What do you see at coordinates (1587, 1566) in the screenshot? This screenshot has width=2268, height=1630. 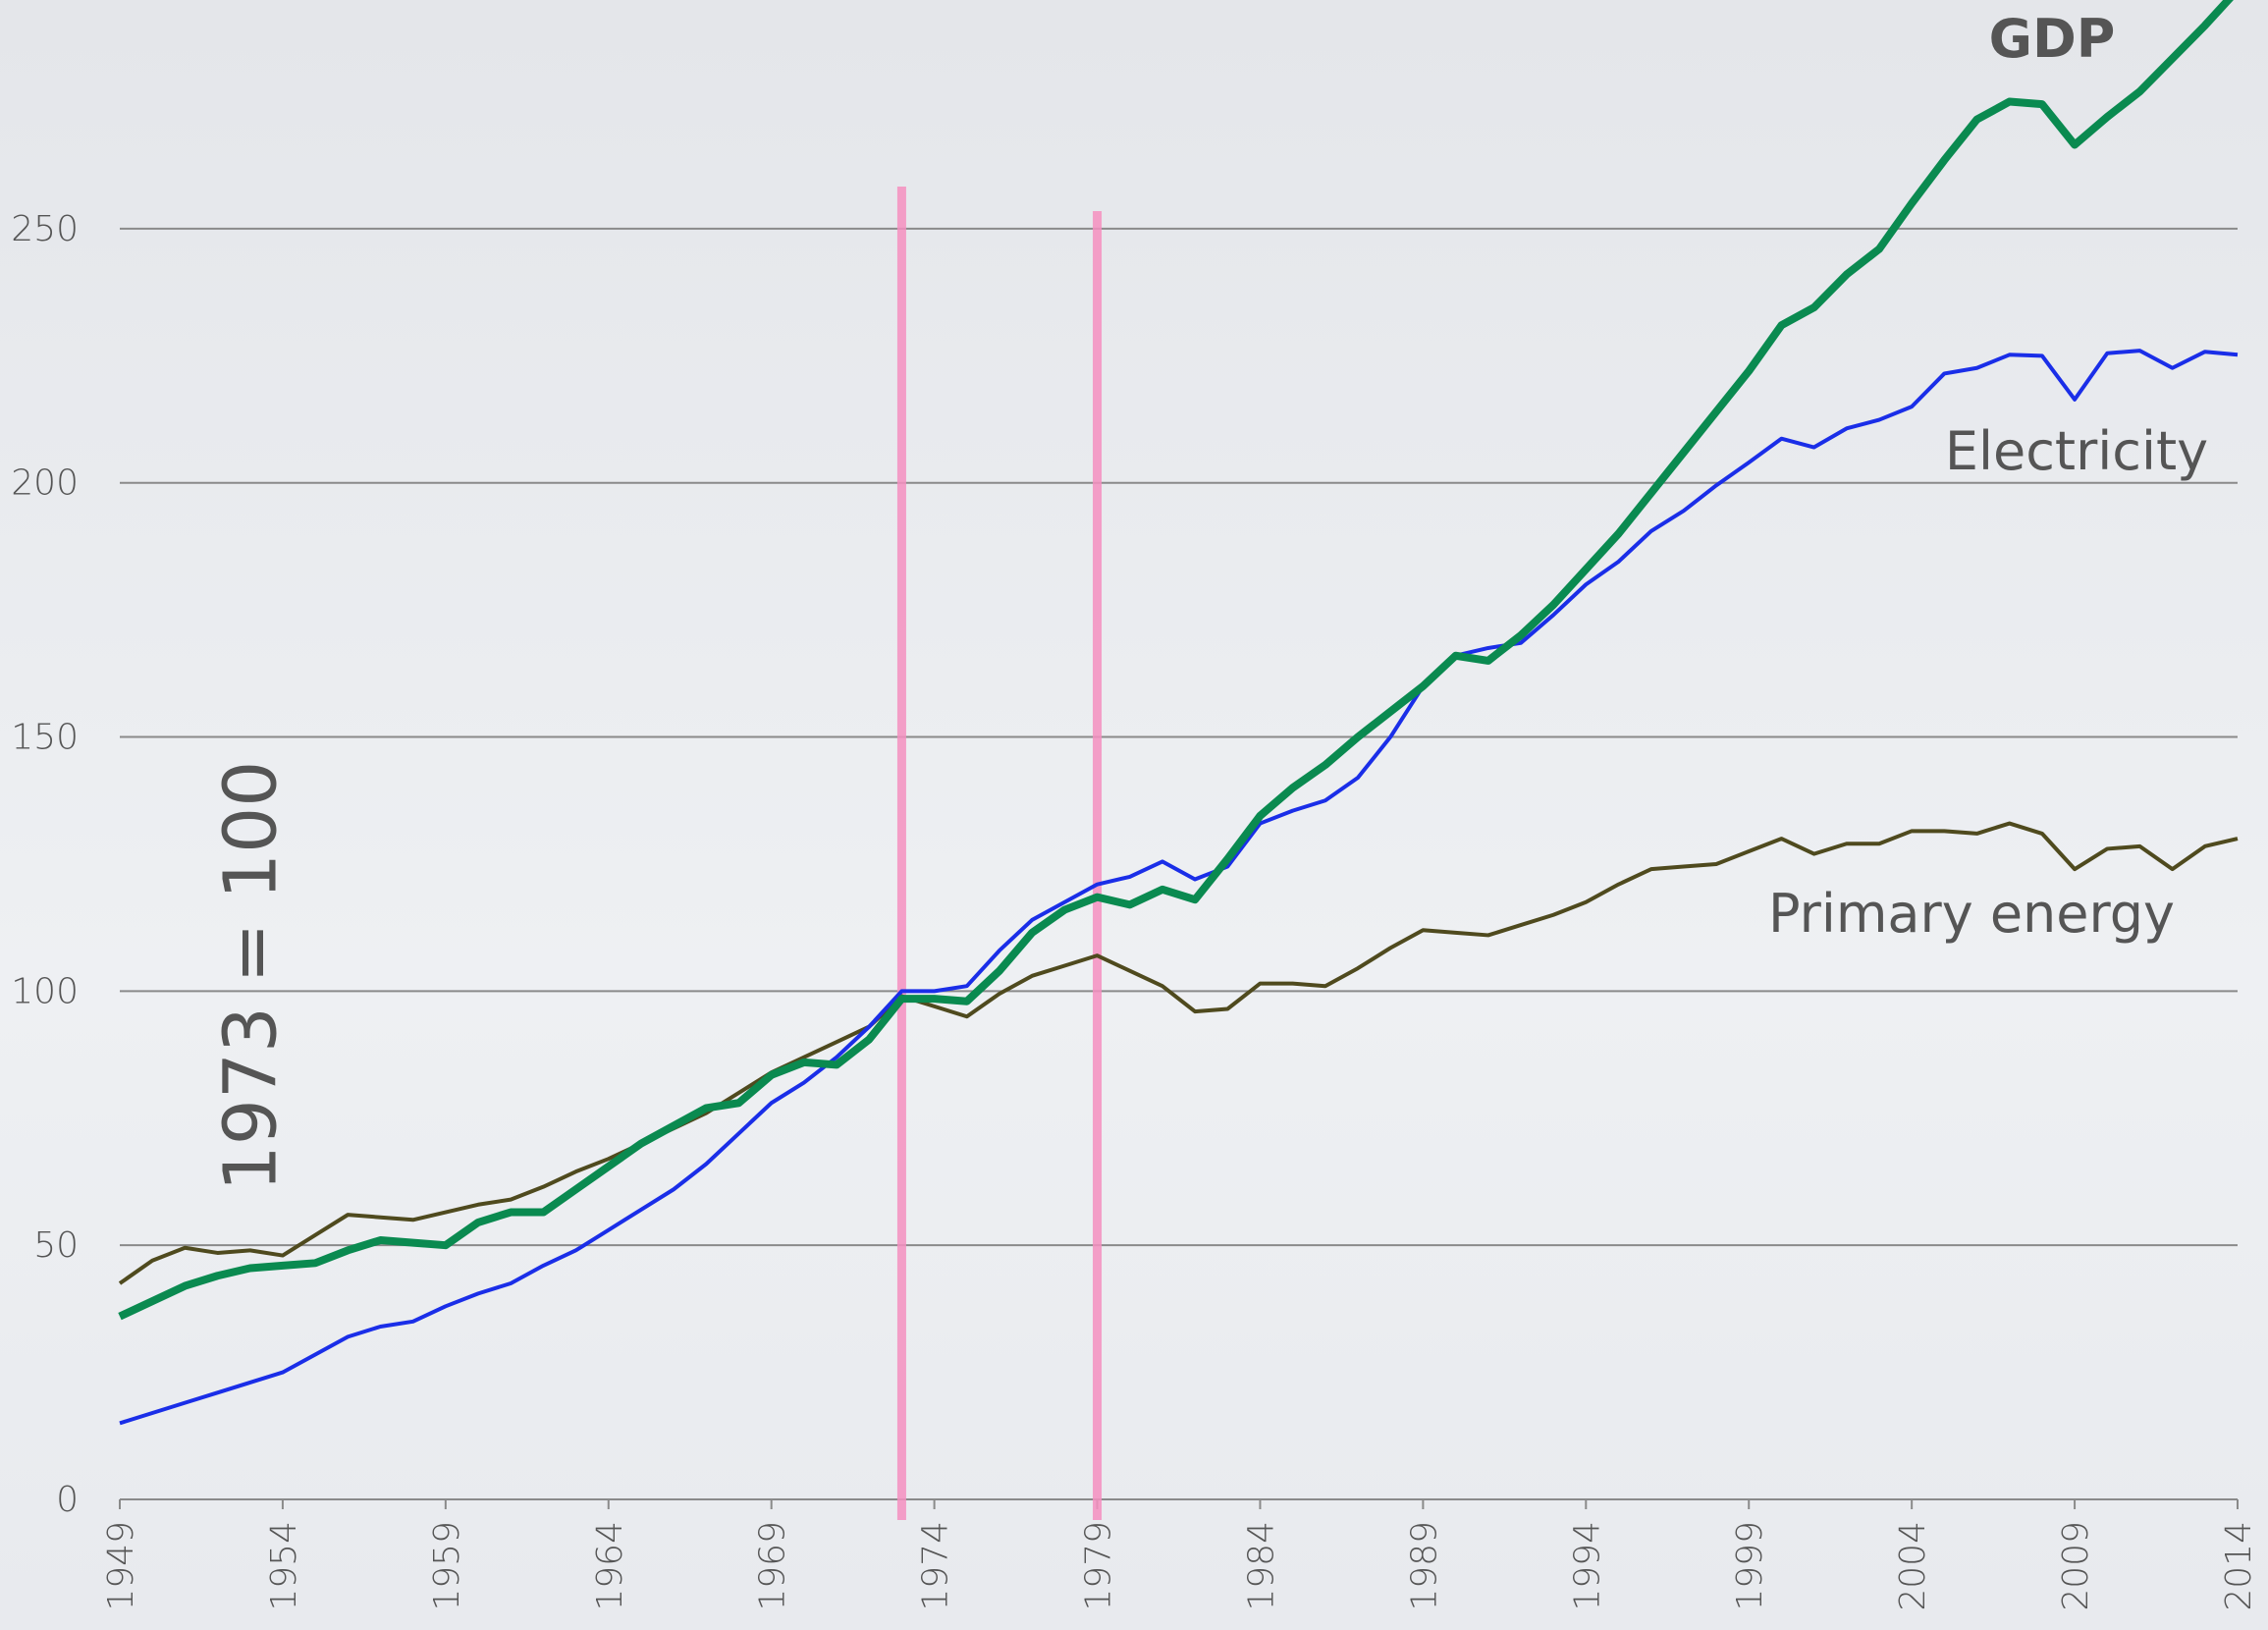 I see `x-tick-label: 1994` at bounding box center [1587, 1566].